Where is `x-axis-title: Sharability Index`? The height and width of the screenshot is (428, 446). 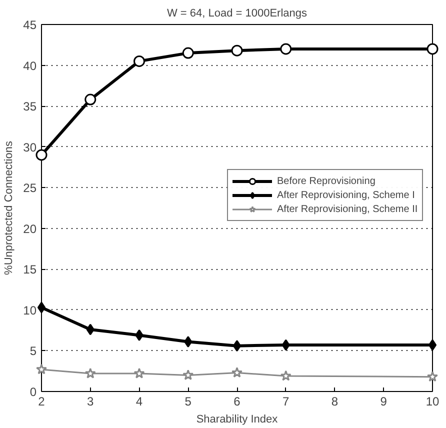 x-axis-title: Sharability Index is located at coordinates (237, 420).